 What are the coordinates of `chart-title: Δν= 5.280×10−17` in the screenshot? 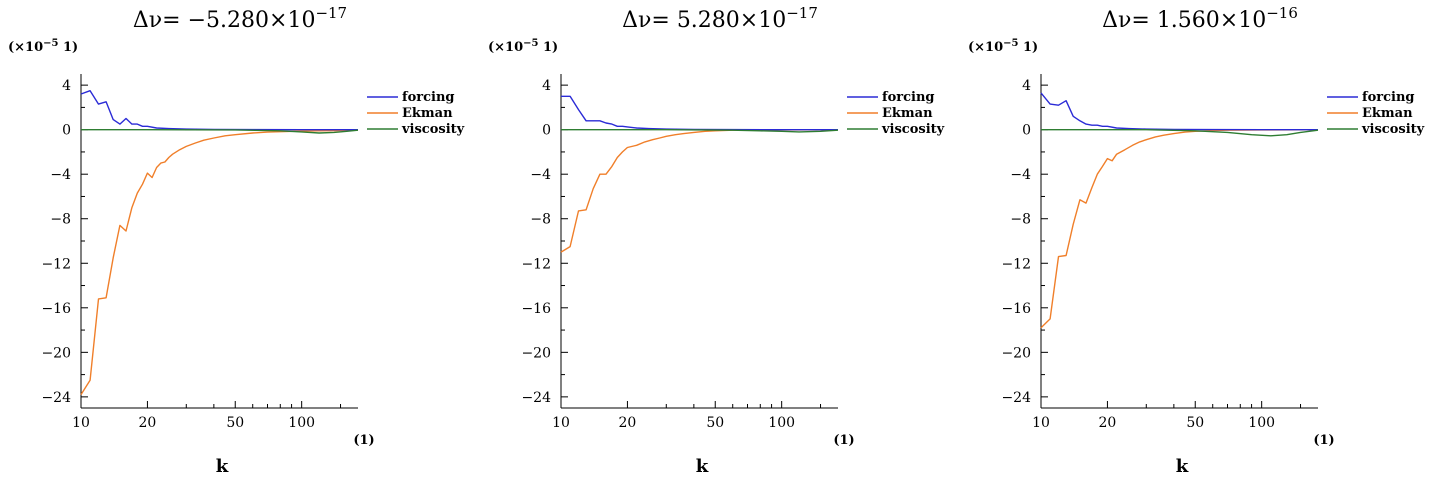 It's located at (720, 18).